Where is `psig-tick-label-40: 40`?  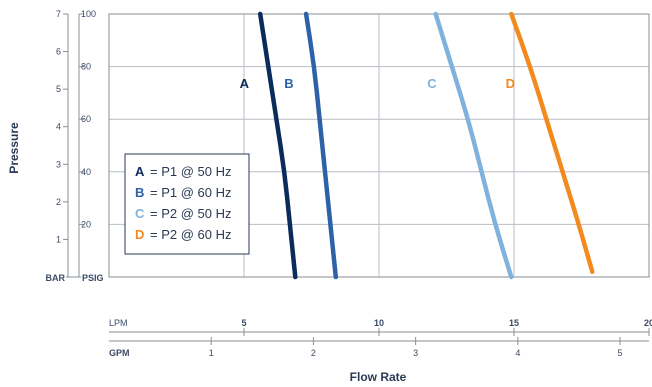
psig-tick-label-40: 40 is located at coordinates (86, 172).